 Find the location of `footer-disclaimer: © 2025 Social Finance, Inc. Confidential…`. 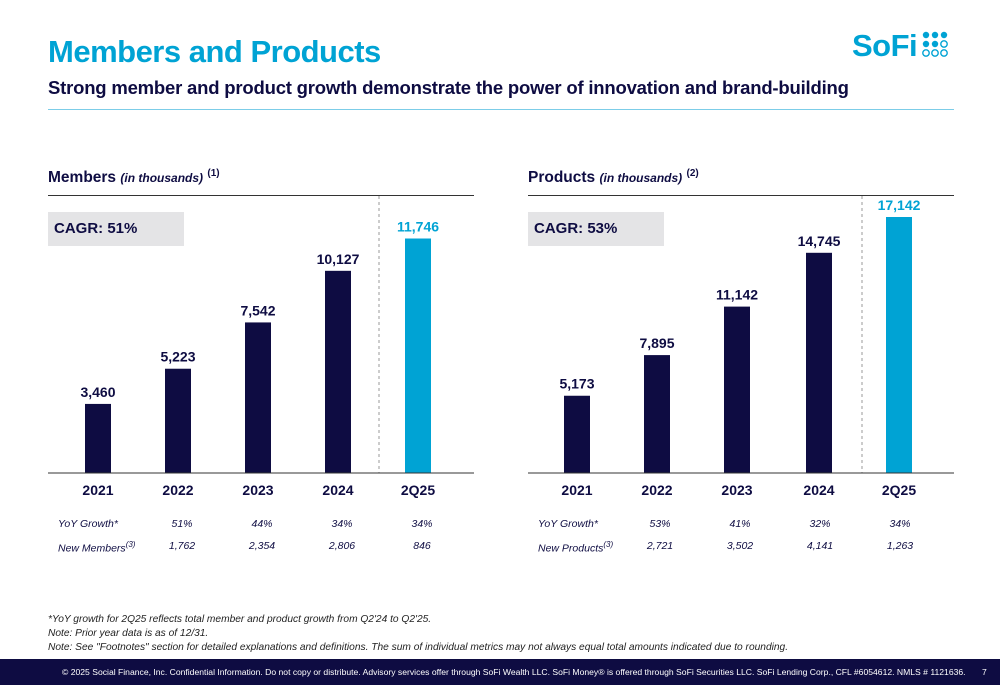

footer-disclaimer: © 2025 Social Finance, Inc. Confidential… is located at coordinates (514, 672).